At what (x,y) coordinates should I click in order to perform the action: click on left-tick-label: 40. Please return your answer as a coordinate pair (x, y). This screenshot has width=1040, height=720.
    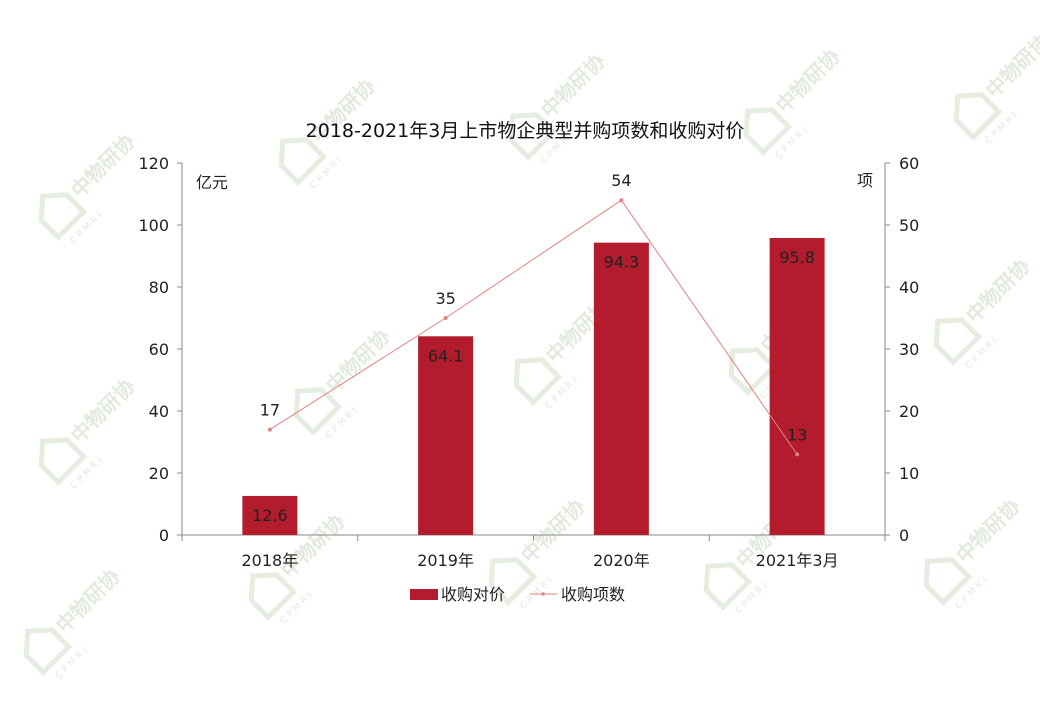
    Looking at the image, I should click on (159, 411).